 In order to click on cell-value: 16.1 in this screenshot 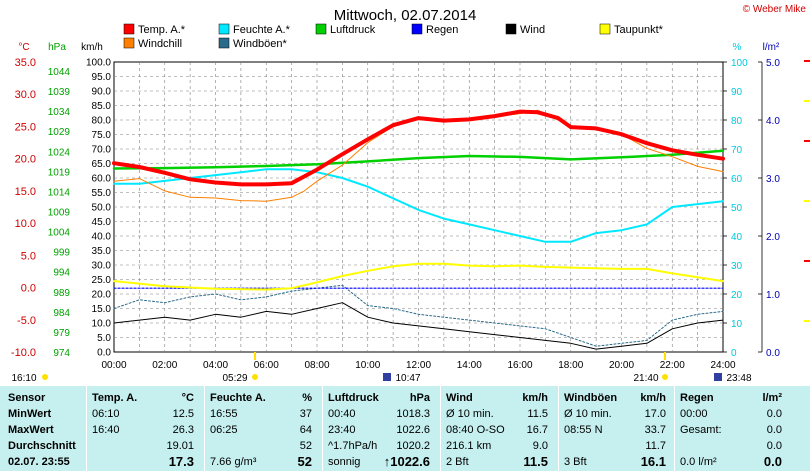, I will do `click(653, 461)`.